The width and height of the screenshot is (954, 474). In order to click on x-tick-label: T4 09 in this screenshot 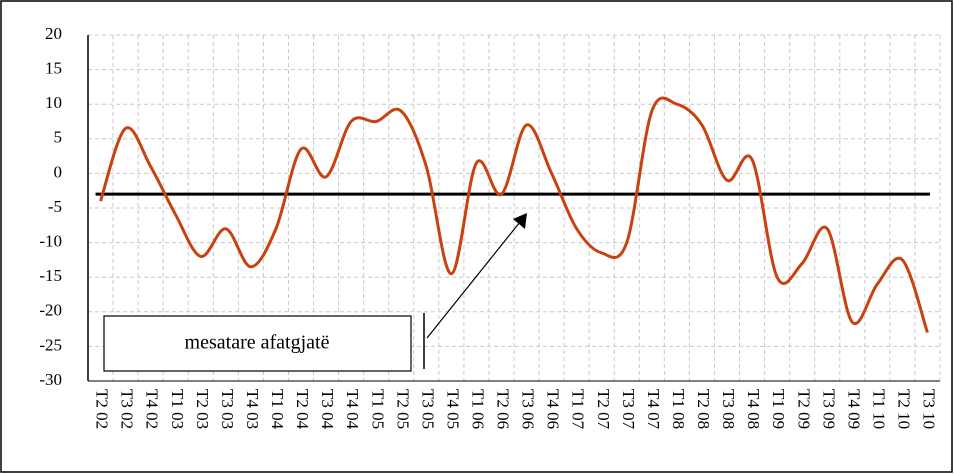, I will do `click(853, 409)`.